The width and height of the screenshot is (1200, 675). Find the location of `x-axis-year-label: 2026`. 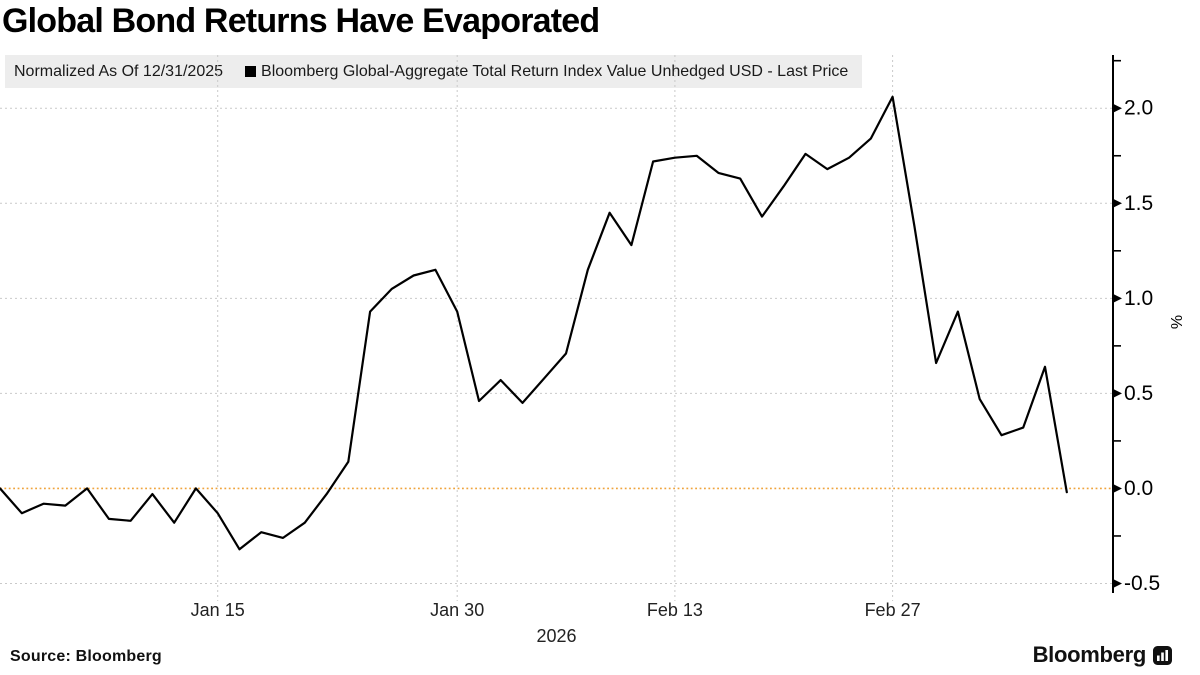

x-axis-year-label: 2026 is located at coordinates (556, 636).